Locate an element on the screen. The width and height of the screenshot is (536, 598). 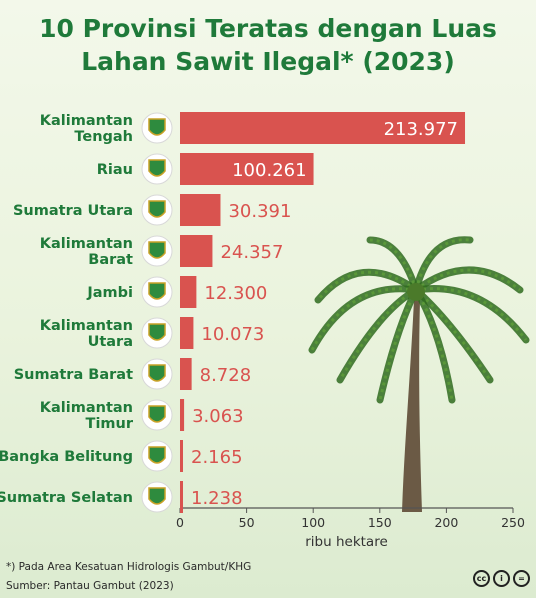
category-label: Sumatra Selatan is located at coordinates (66, 498).